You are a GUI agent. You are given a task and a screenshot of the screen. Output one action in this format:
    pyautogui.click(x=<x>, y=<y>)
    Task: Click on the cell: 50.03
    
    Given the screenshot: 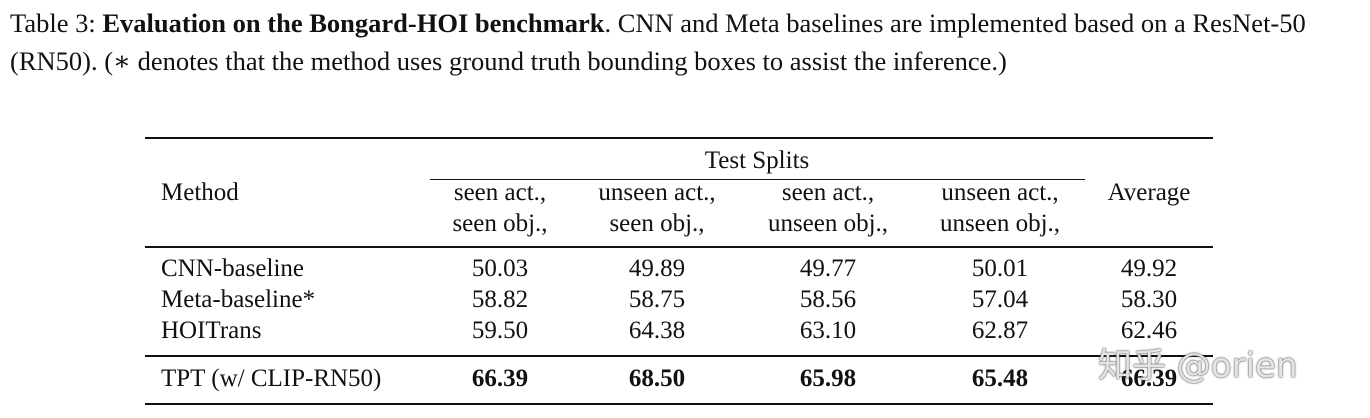 What is the action you would take?
    pyautogui.click(x=500, y=268)
    